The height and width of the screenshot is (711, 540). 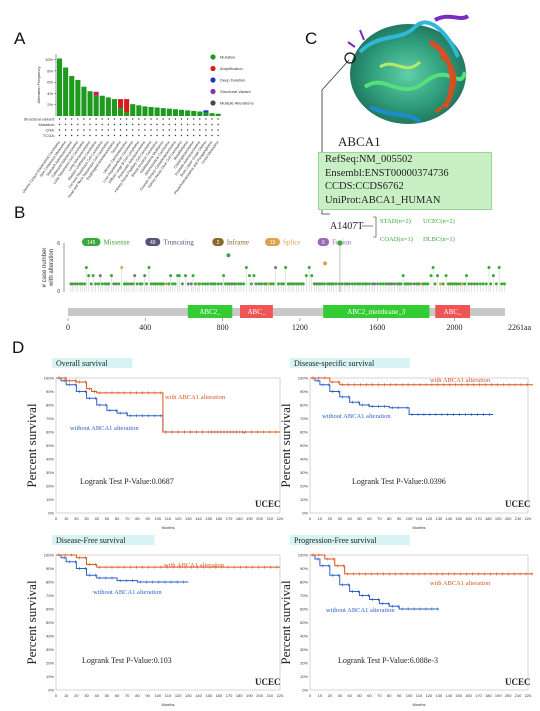 I want to click on logrank-pvalue: Logrank Test P-Value:0.103, so click(x=127, y=660).